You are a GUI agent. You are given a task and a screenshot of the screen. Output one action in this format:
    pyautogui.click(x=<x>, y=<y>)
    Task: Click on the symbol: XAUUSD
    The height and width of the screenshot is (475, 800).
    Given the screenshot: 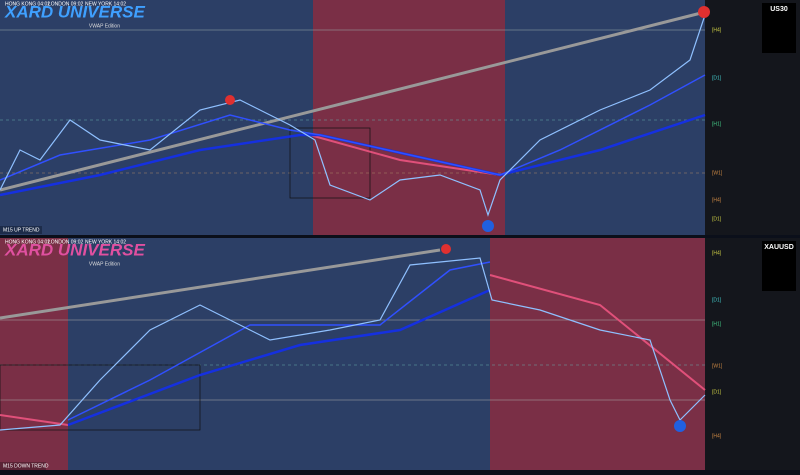 What is the action you would take?
    pyautogui.click(x=779, y=247)
    